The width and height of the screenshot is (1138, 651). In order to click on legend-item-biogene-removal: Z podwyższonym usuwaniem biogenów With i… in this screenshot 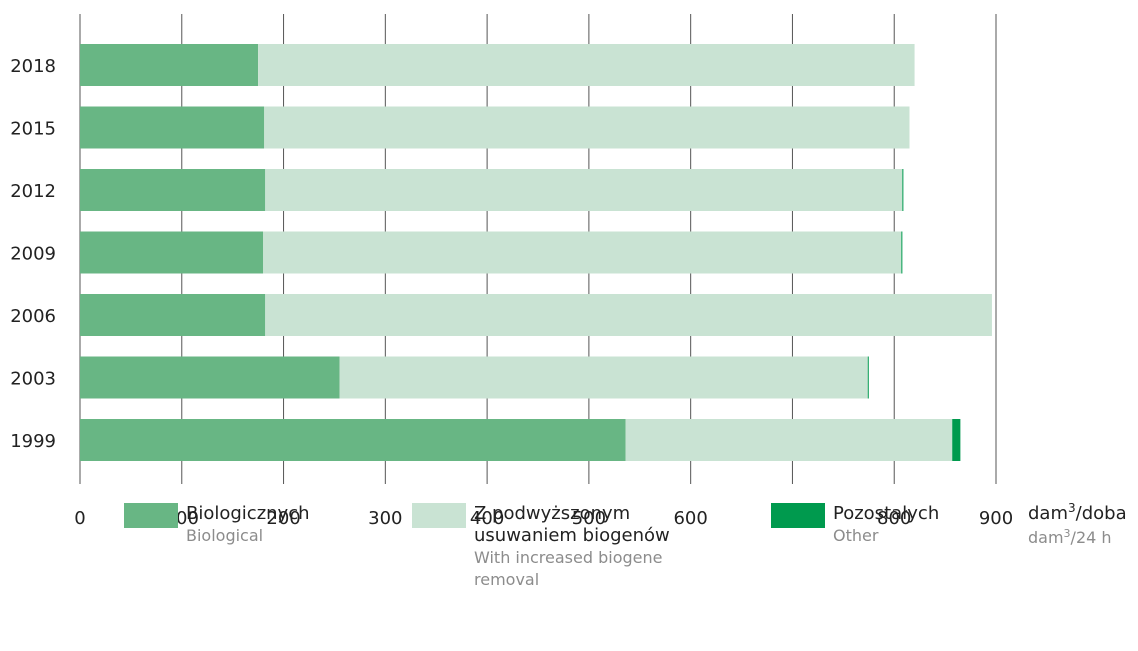, I will do `click(541, 547)`.